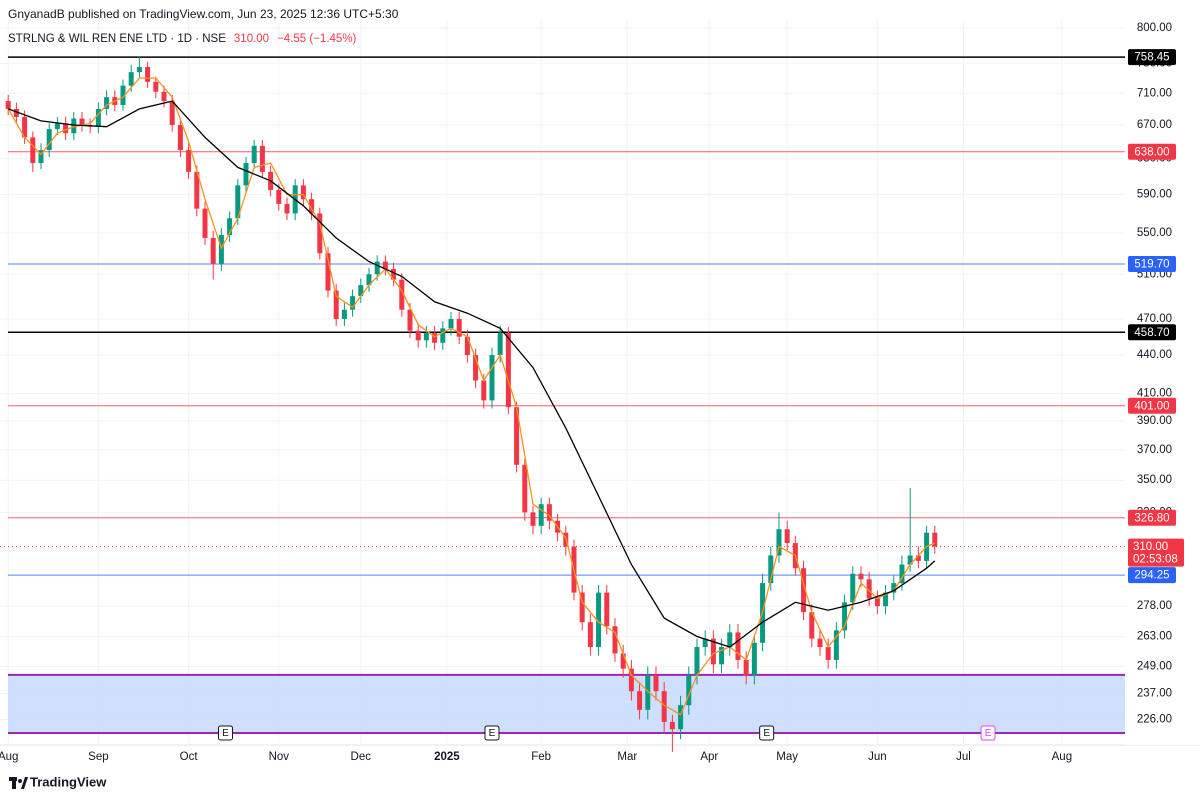  I want to click on legend-price: 310.00, so click(251, 39).